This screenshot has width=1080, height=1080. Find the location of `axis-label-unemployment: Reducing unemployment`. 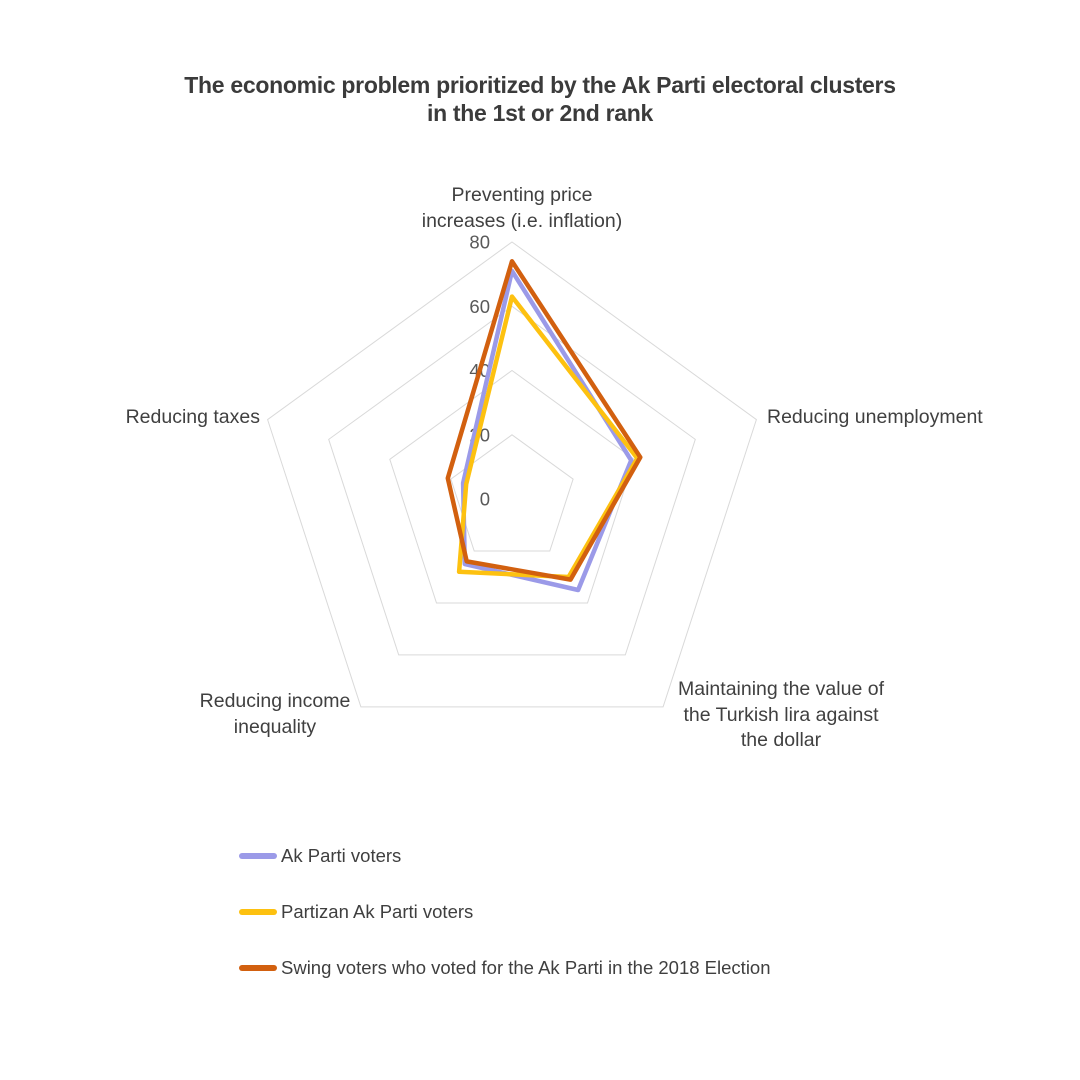

axis-label-unemployment: Reducing unemployment is located at coordinates (875, 417).